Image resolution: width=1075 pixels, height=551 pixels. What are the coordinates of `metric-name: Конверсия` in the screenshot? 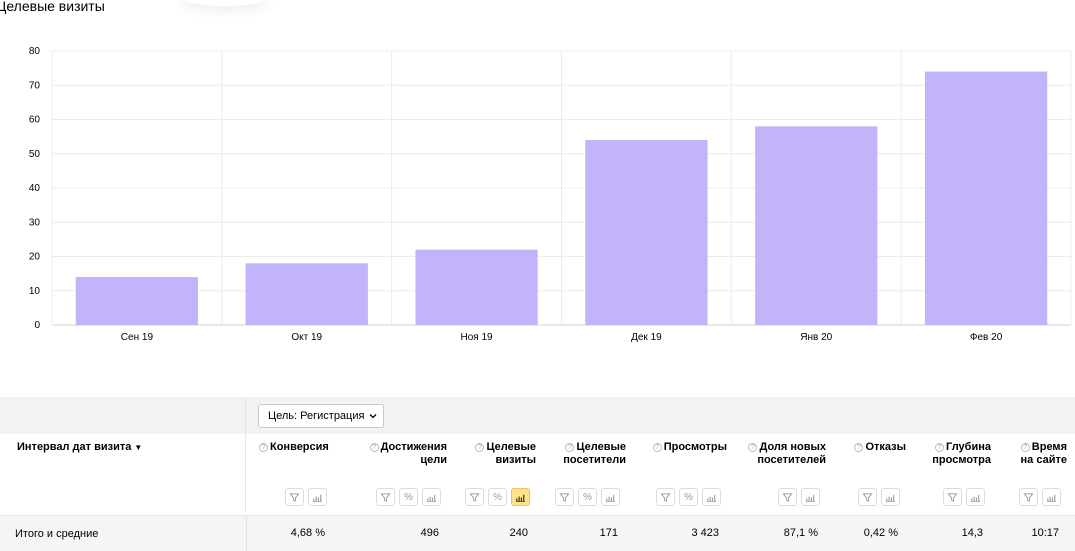 It's located at (299, 447).